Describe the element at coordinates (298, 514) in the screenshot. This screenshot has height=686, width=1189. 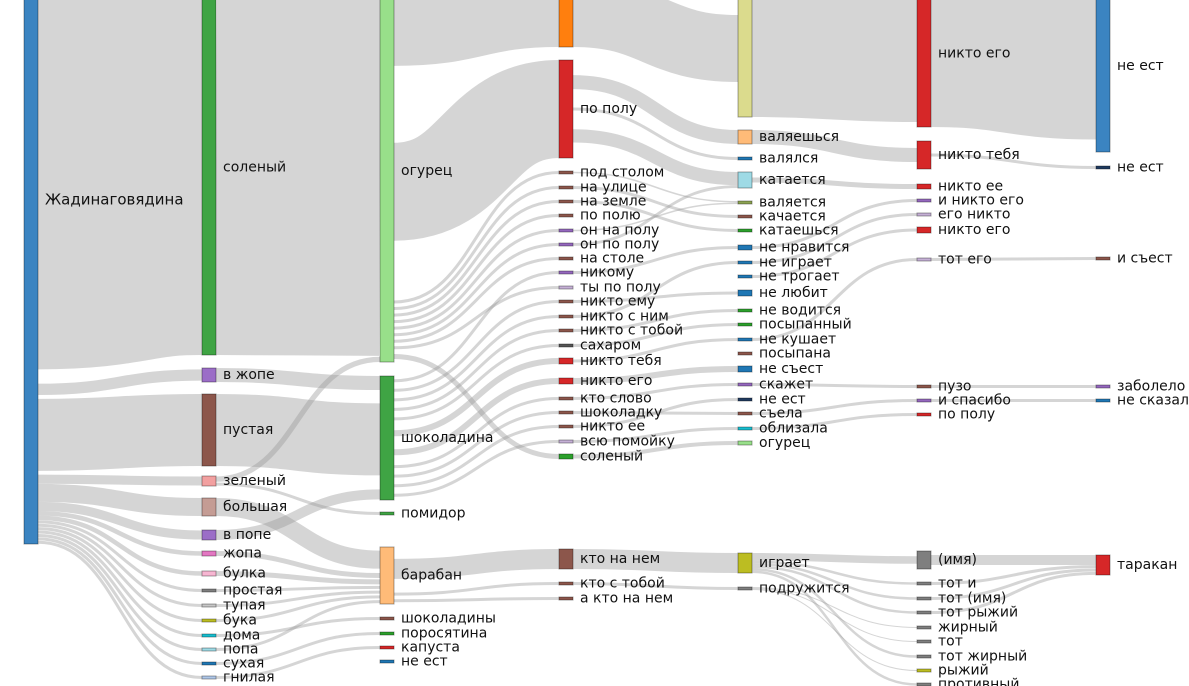
I see `link-n6-n21` at that location.